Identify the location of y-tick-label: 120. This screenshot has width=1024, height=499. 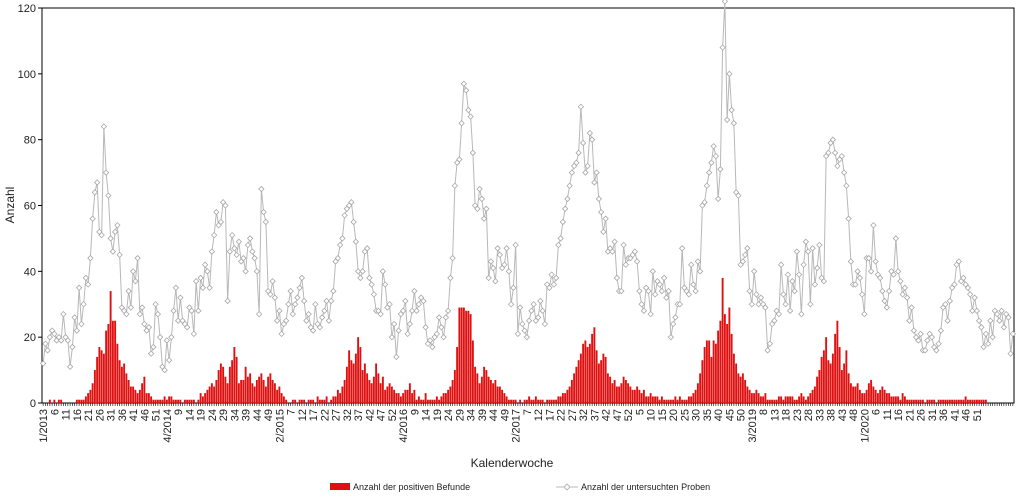
(27, 9).